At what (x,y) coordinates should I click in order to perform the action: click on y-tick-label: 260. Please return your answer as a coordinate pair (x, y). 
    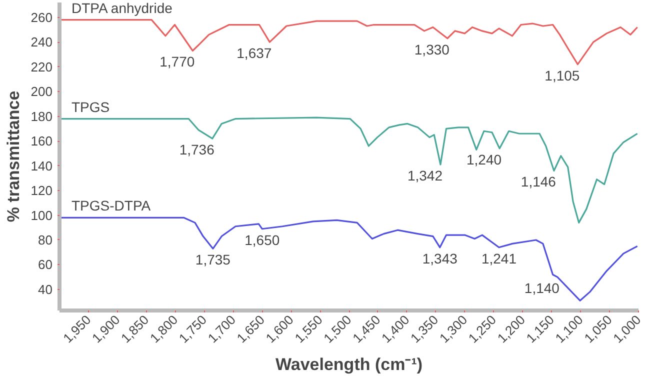
    Looking at the image, I should click on (41, 17).